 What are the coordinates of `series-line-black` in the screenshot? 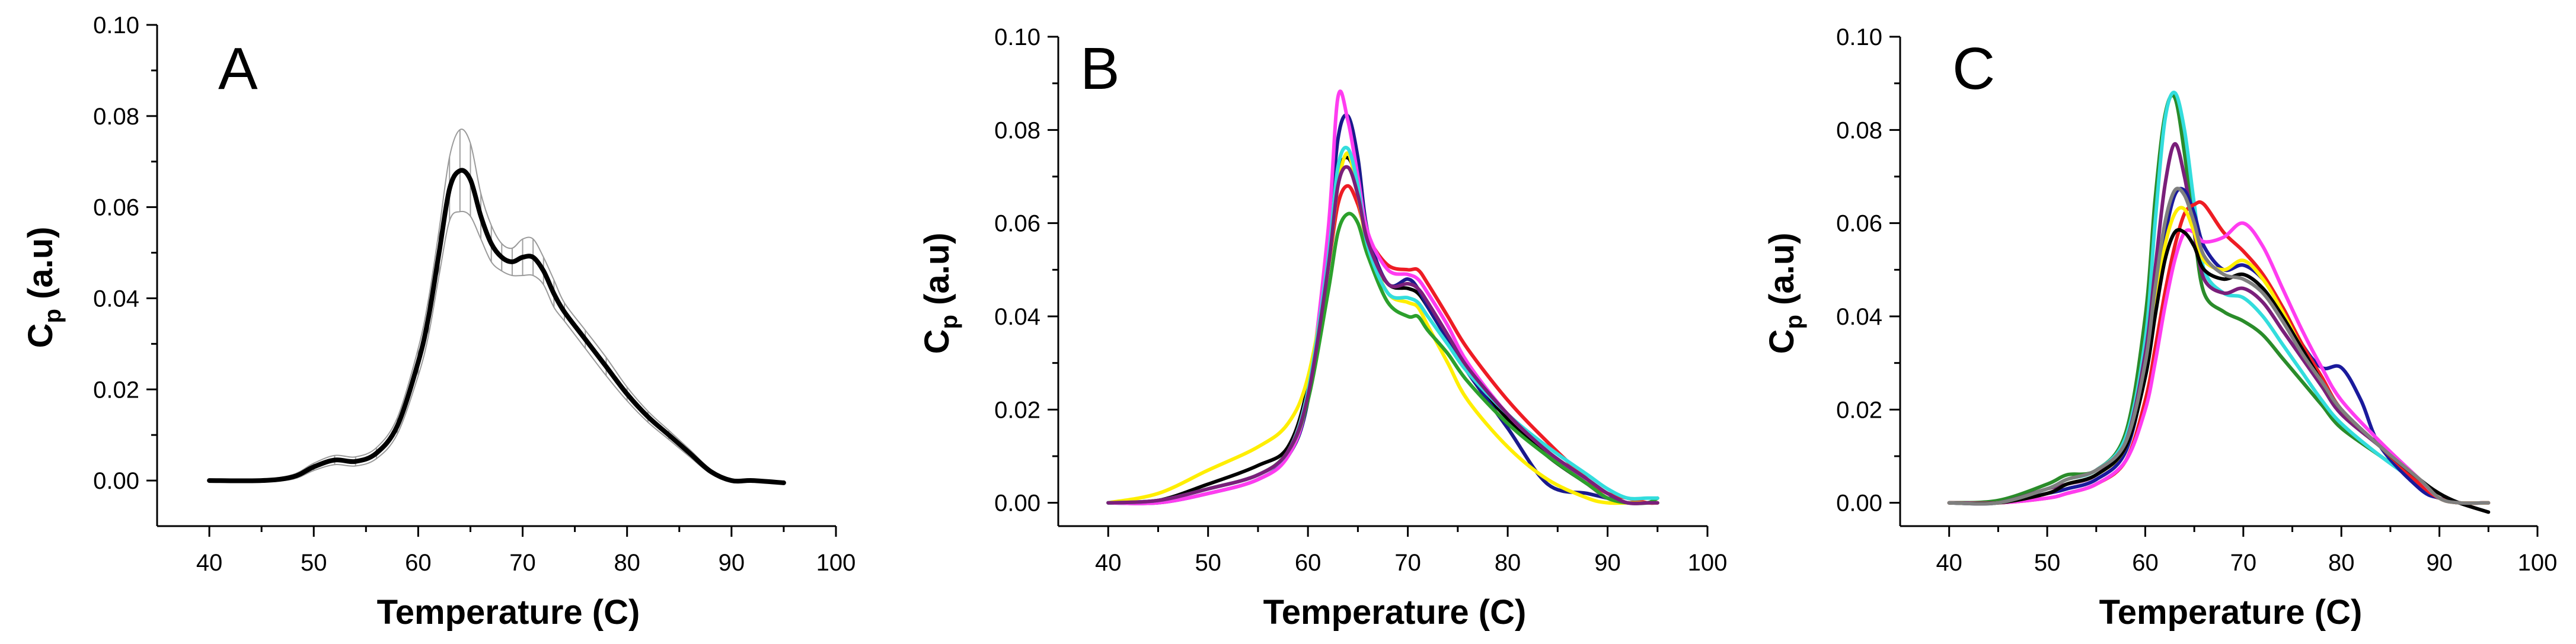 It's located at (1382, 330).